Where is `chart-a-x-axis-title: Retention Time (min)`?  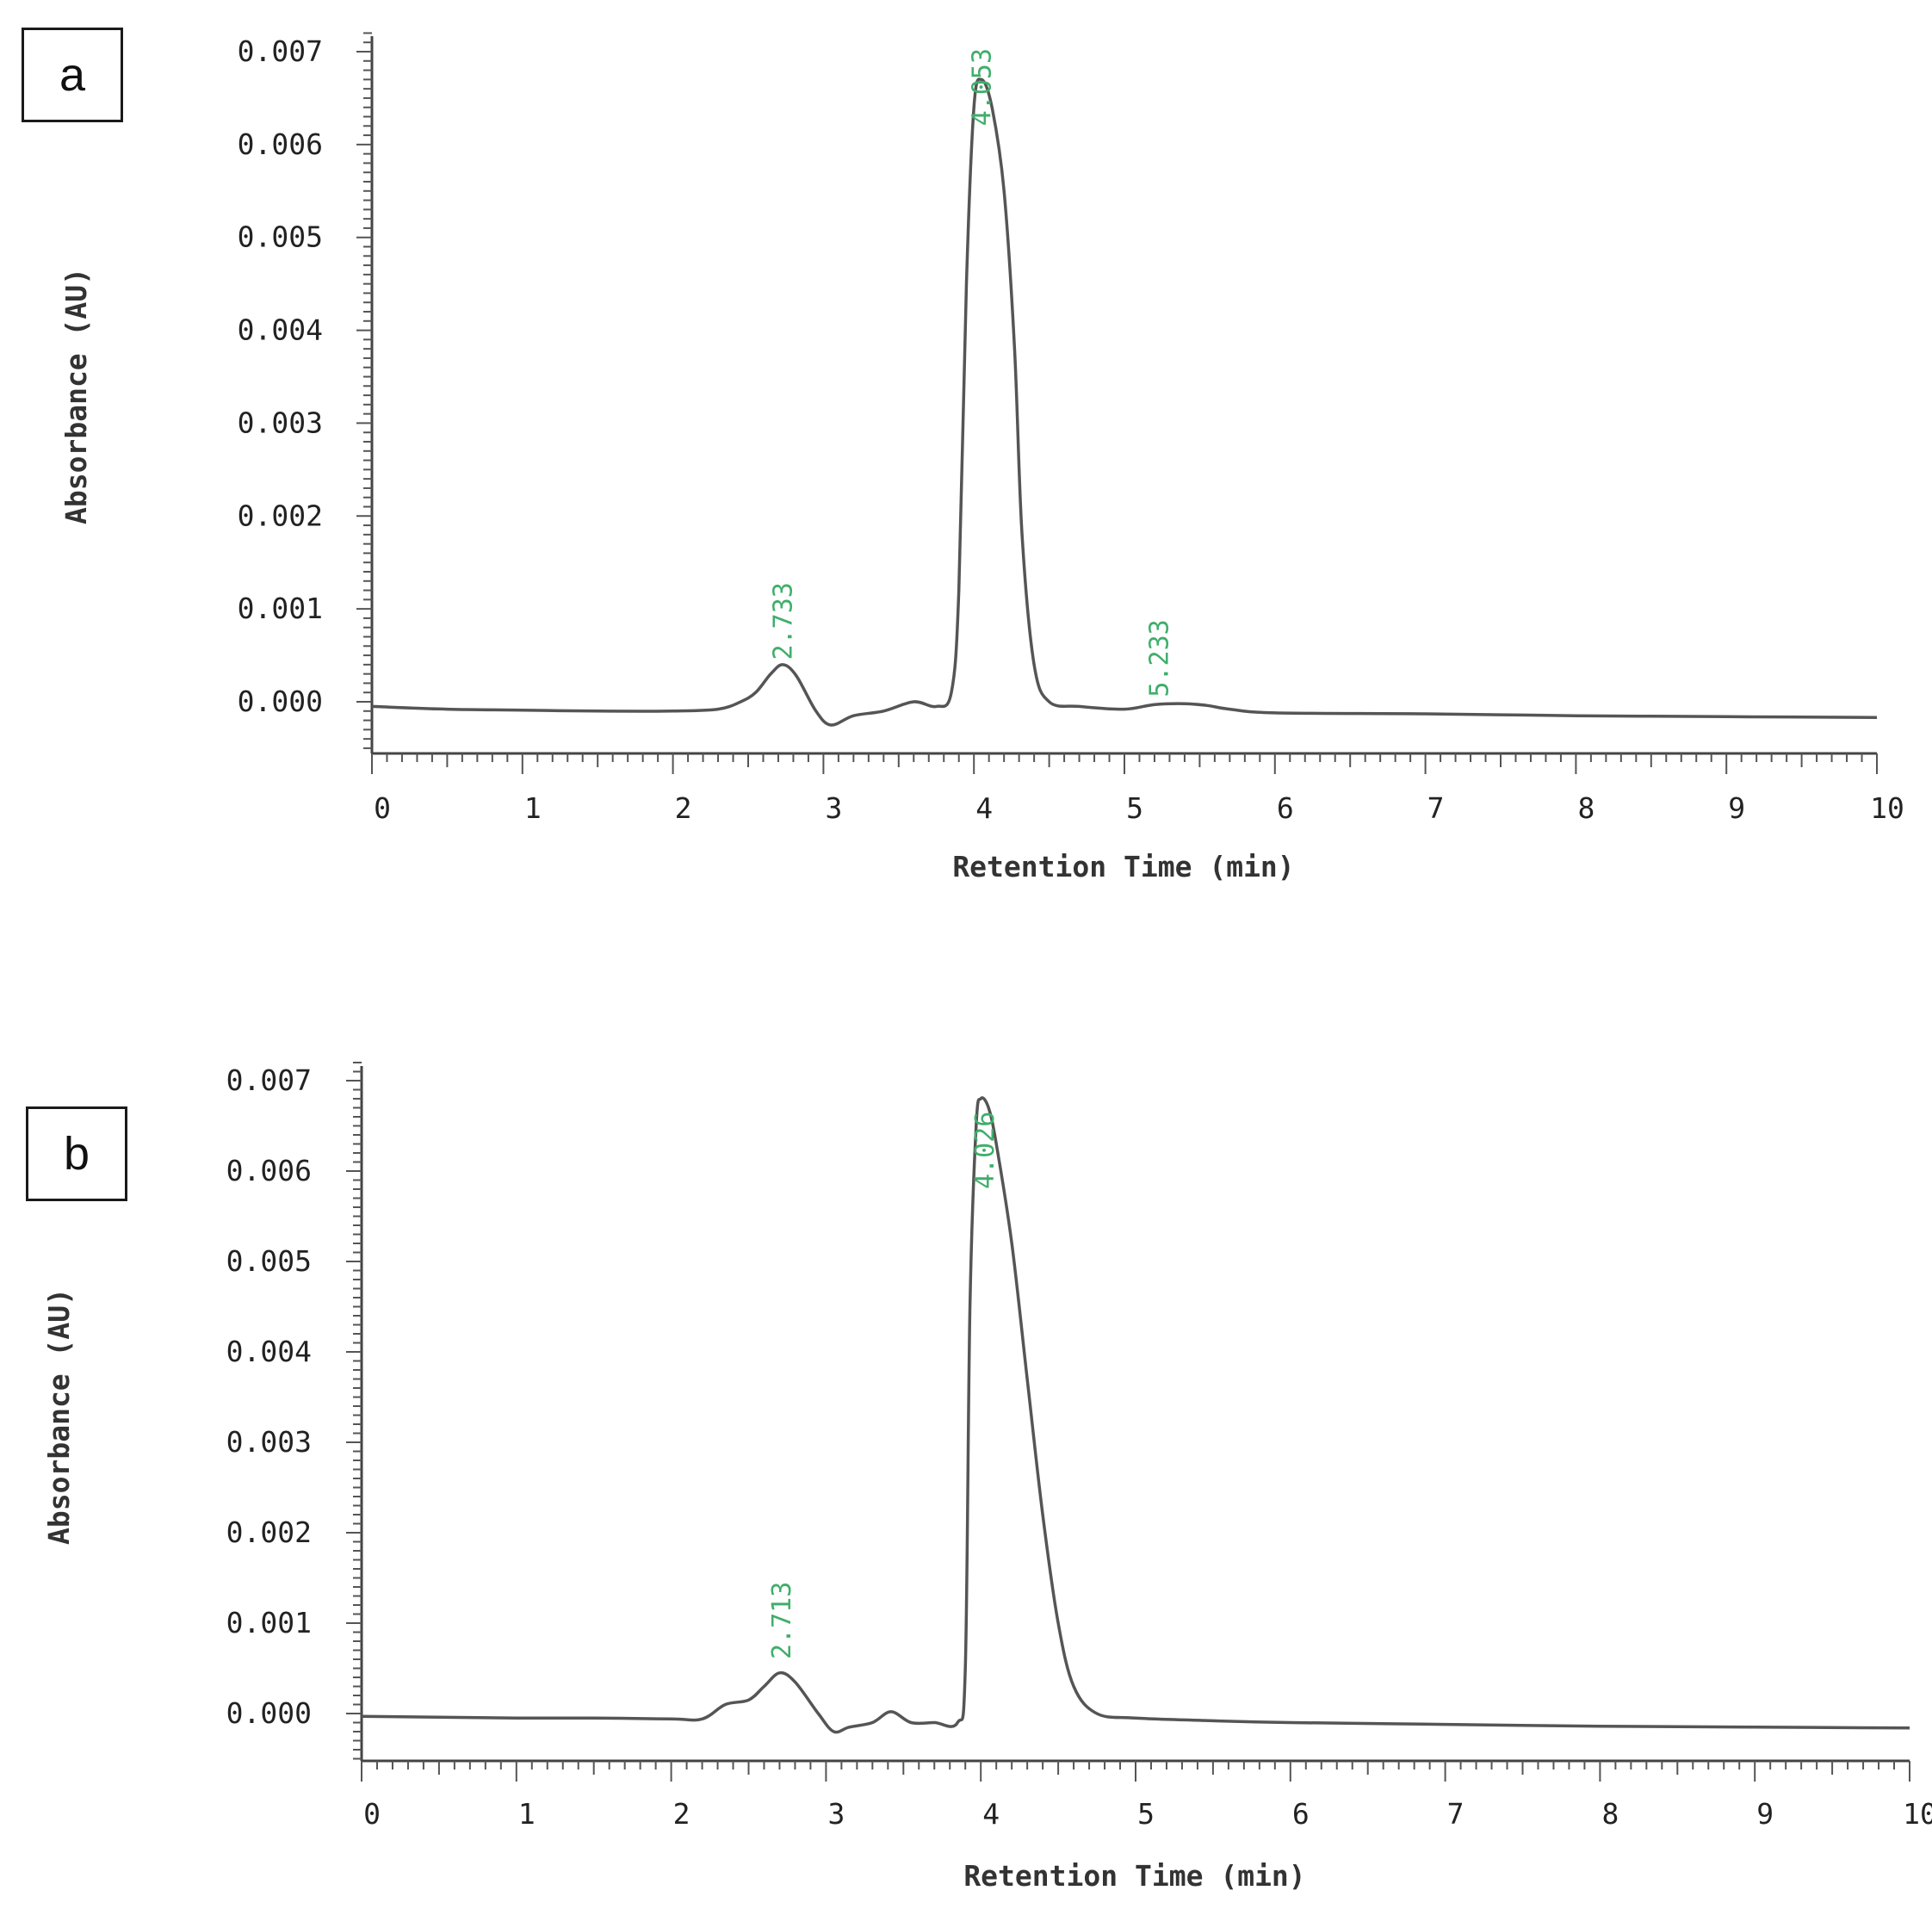
chart-a-x-axis-title: Retention Time (min) is located at coordinates (1123, 866).